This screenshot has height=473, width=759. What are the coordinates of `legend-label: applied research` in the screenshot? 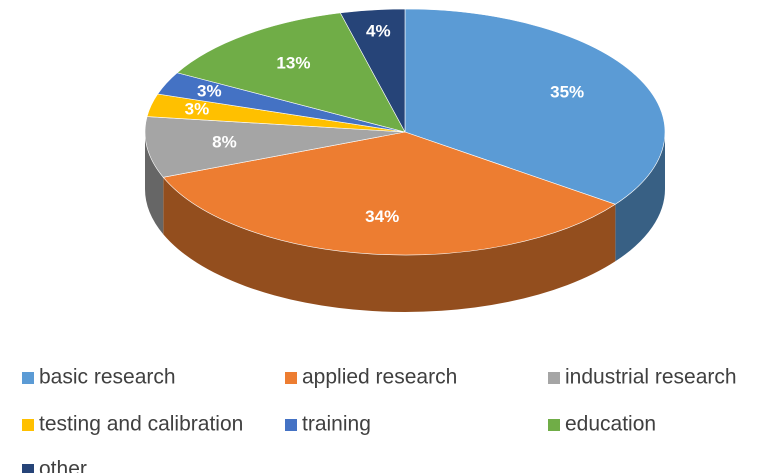 It's located at (379, 377).